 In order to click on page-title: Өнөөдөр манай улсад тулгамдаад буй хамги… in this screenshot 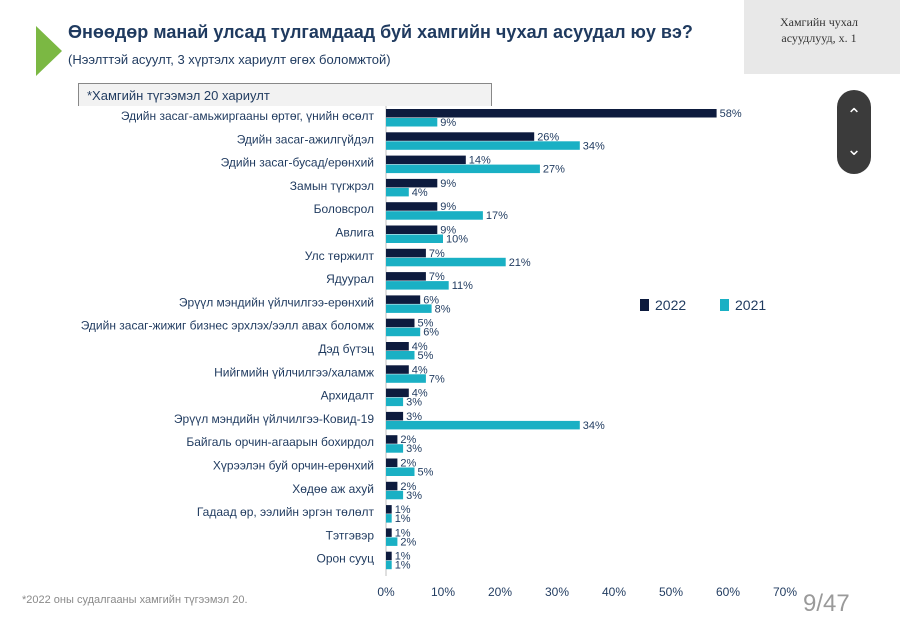, I will do `click(380, 32)`.